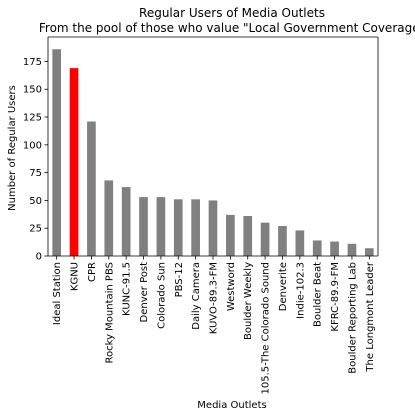  I want to click on bar-denverite, so click(282, 240).